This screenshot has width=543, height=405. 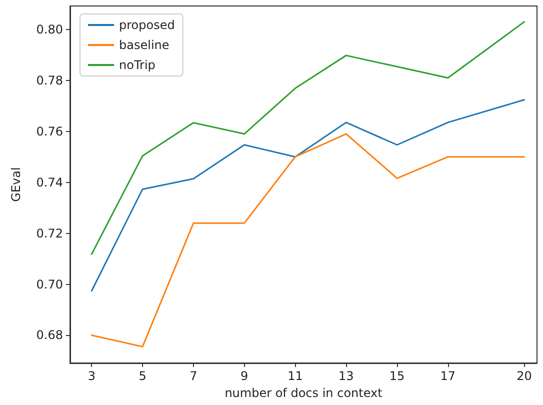 What do you see at coordinates (49, 80) in the screenshot?
I see `y-tick-label: 0.78` at bounding box center [49, 80].